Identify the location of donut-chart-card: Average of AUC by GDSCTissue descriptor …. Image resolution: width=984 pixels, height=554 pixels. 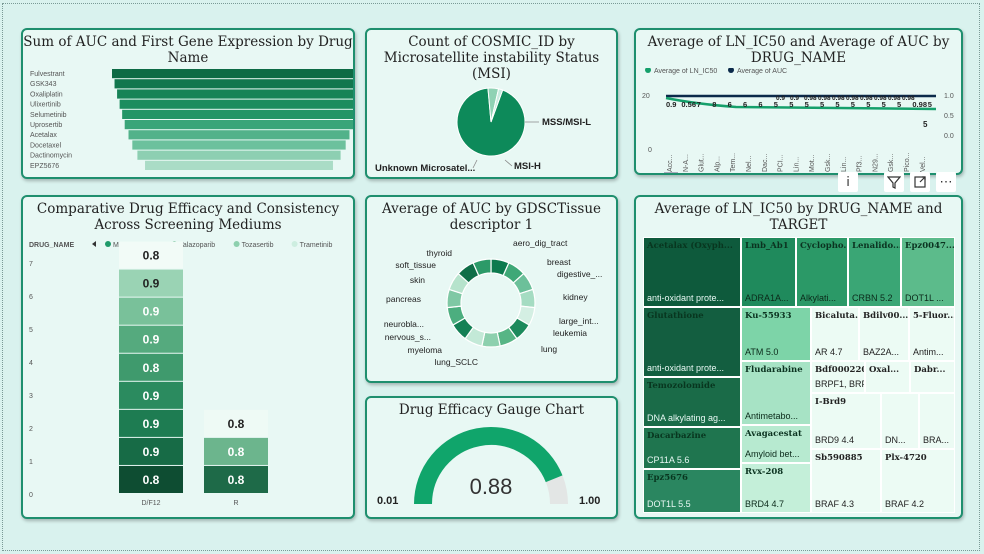
(491, 289).